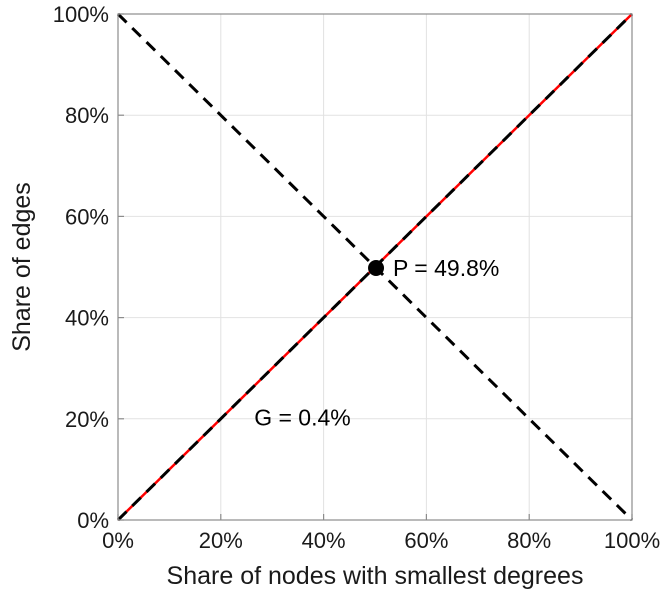 This screenshot has height=600, width=668. I want to click on x-tick-label: 80%, so click(529, 540).